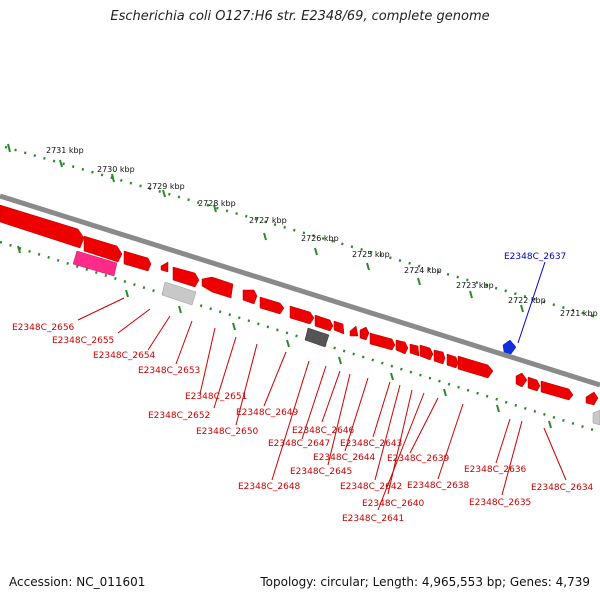 Image resolution: width=600 pixels, height=600 pixels. What do you see at coordinates (562, 488) in the screenshot?
I see `gene-label: E2348C_2634` at bounding box center [562, 488].